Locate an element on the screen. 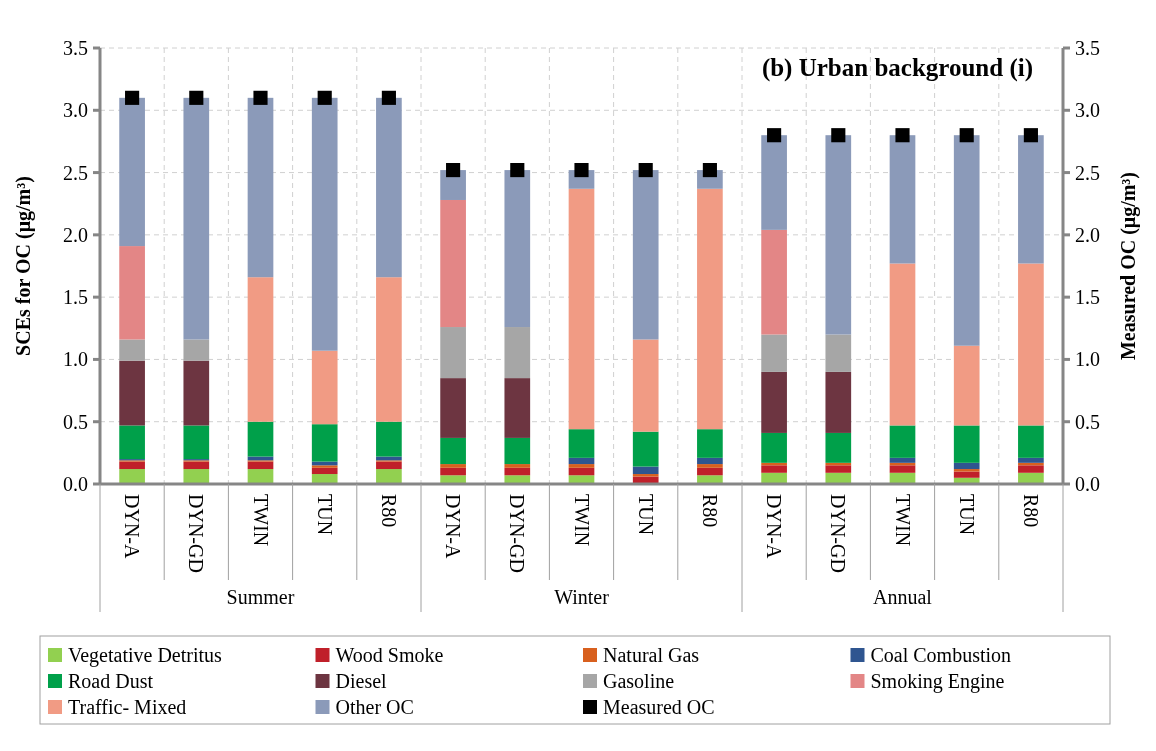 The image size is (1156, 751). y-tick-label: 0.5 is located at coordinates (75, 421).